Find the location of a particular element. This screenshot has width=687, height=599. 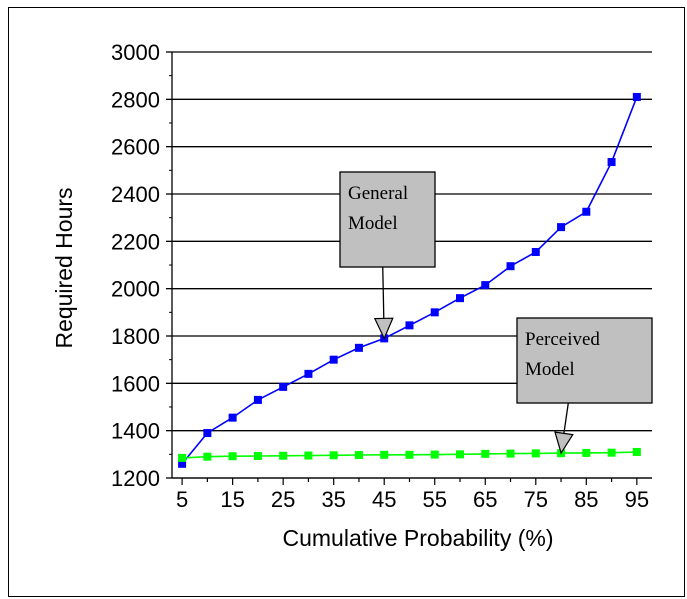

x-tick-label: 15 is located at coordinates (232, 499).